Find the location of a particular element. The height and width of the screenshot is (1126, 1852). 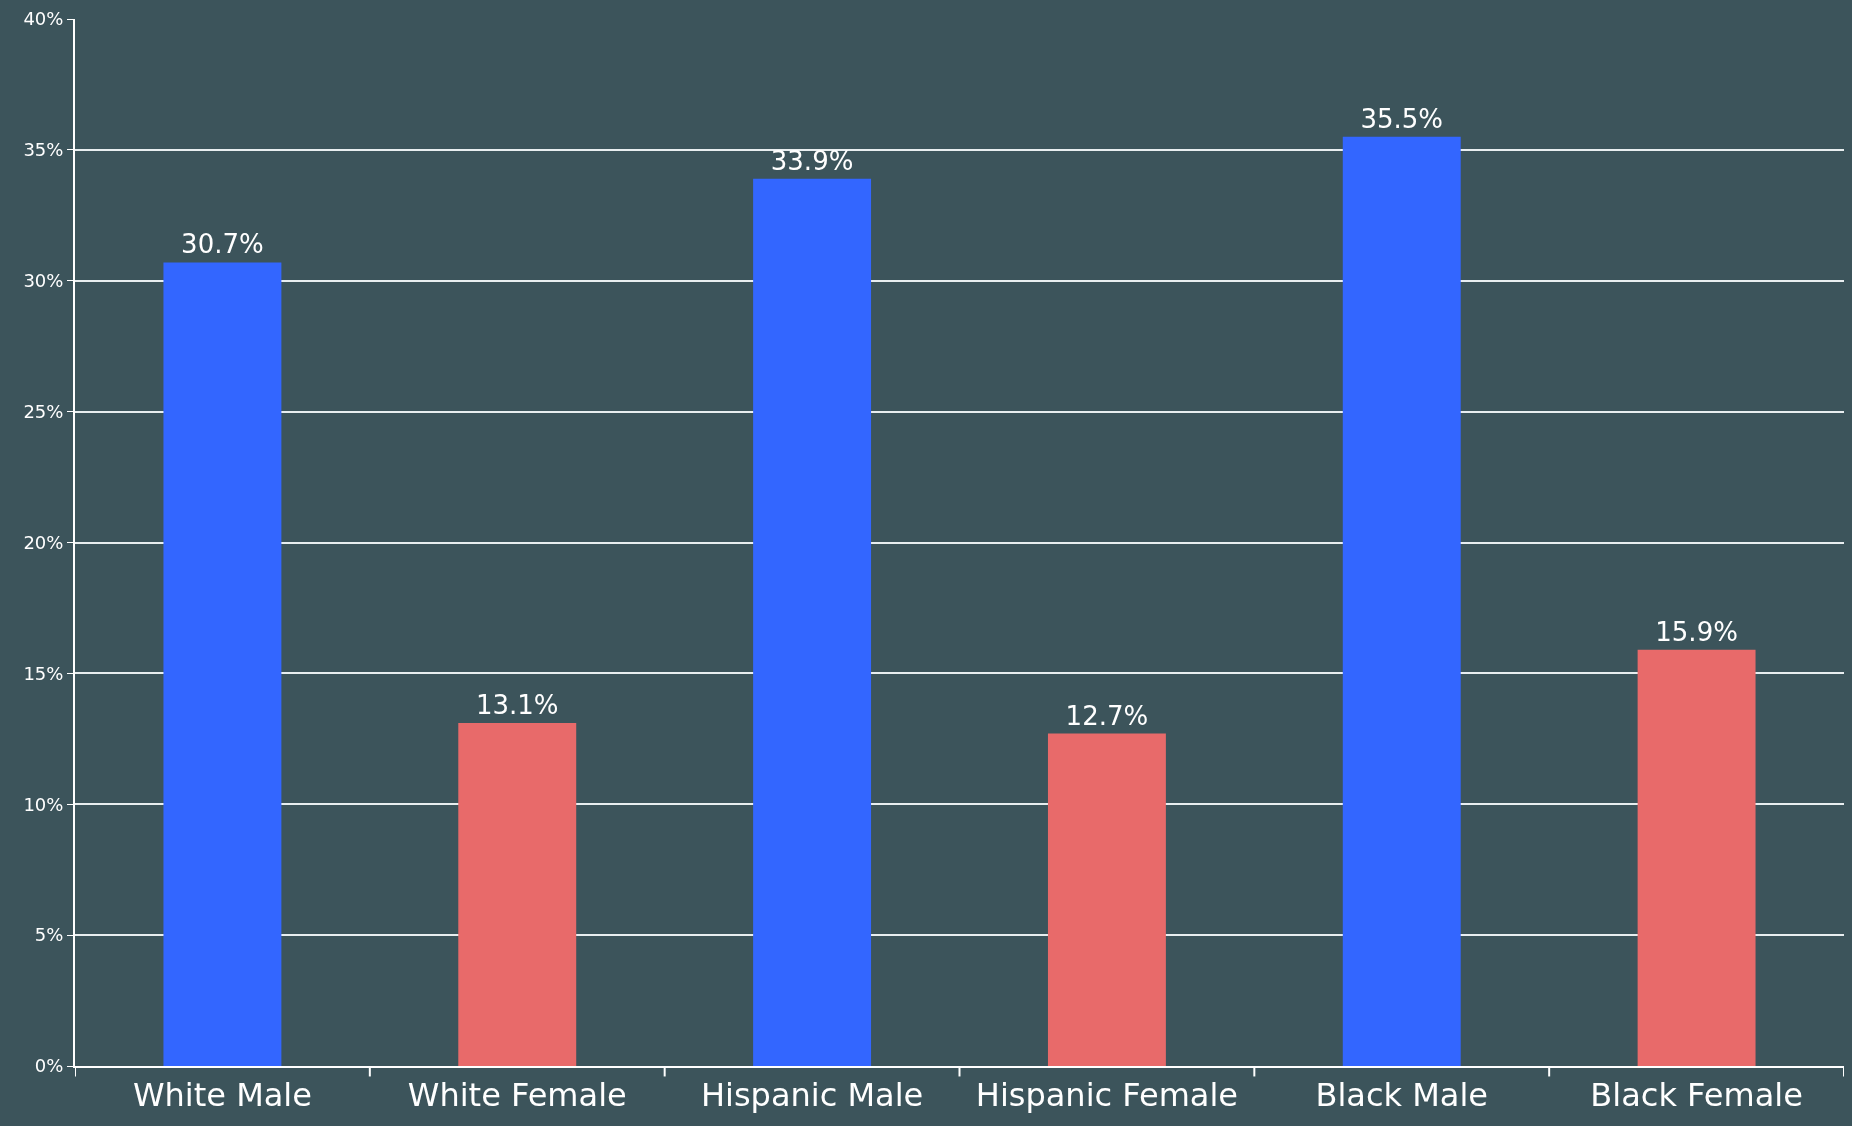

y-tick-label: 0% is located at coordinates (49, 1066).